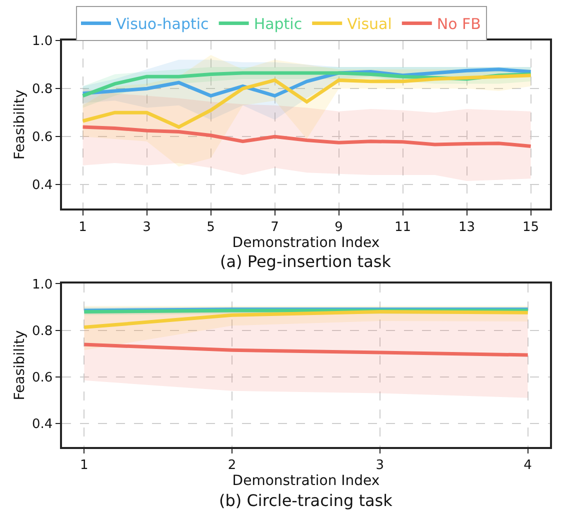  Describe the element at coordinates (403, 227) in the screenshot. I see `x-tick-label: 11` at that location.